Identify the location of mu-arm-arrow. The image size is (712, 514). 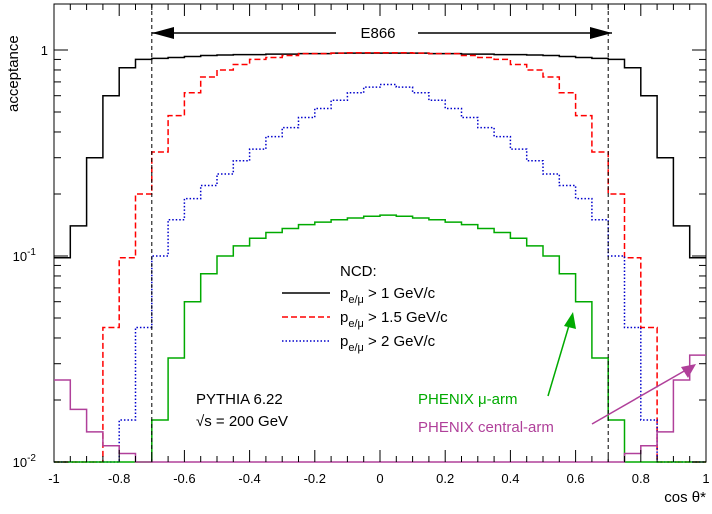
(561, 354).